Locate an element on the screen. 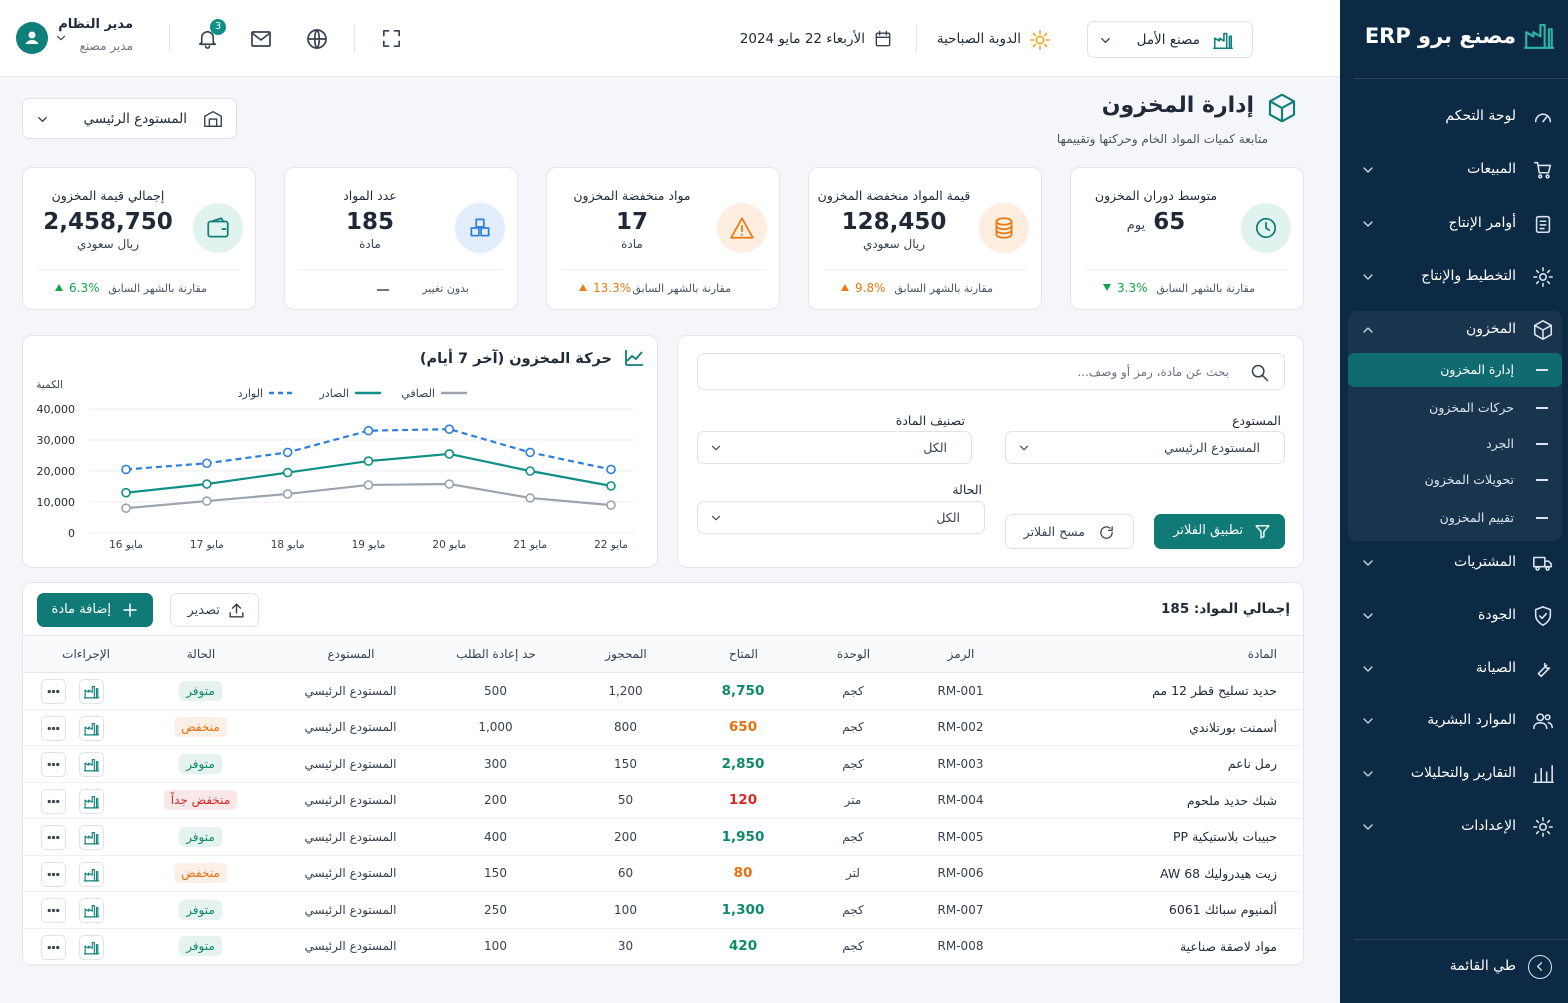 This screenshot has width=1568, height=1003. menu-label: التقارير والتحليلات is located at coordinates (1463, 773).